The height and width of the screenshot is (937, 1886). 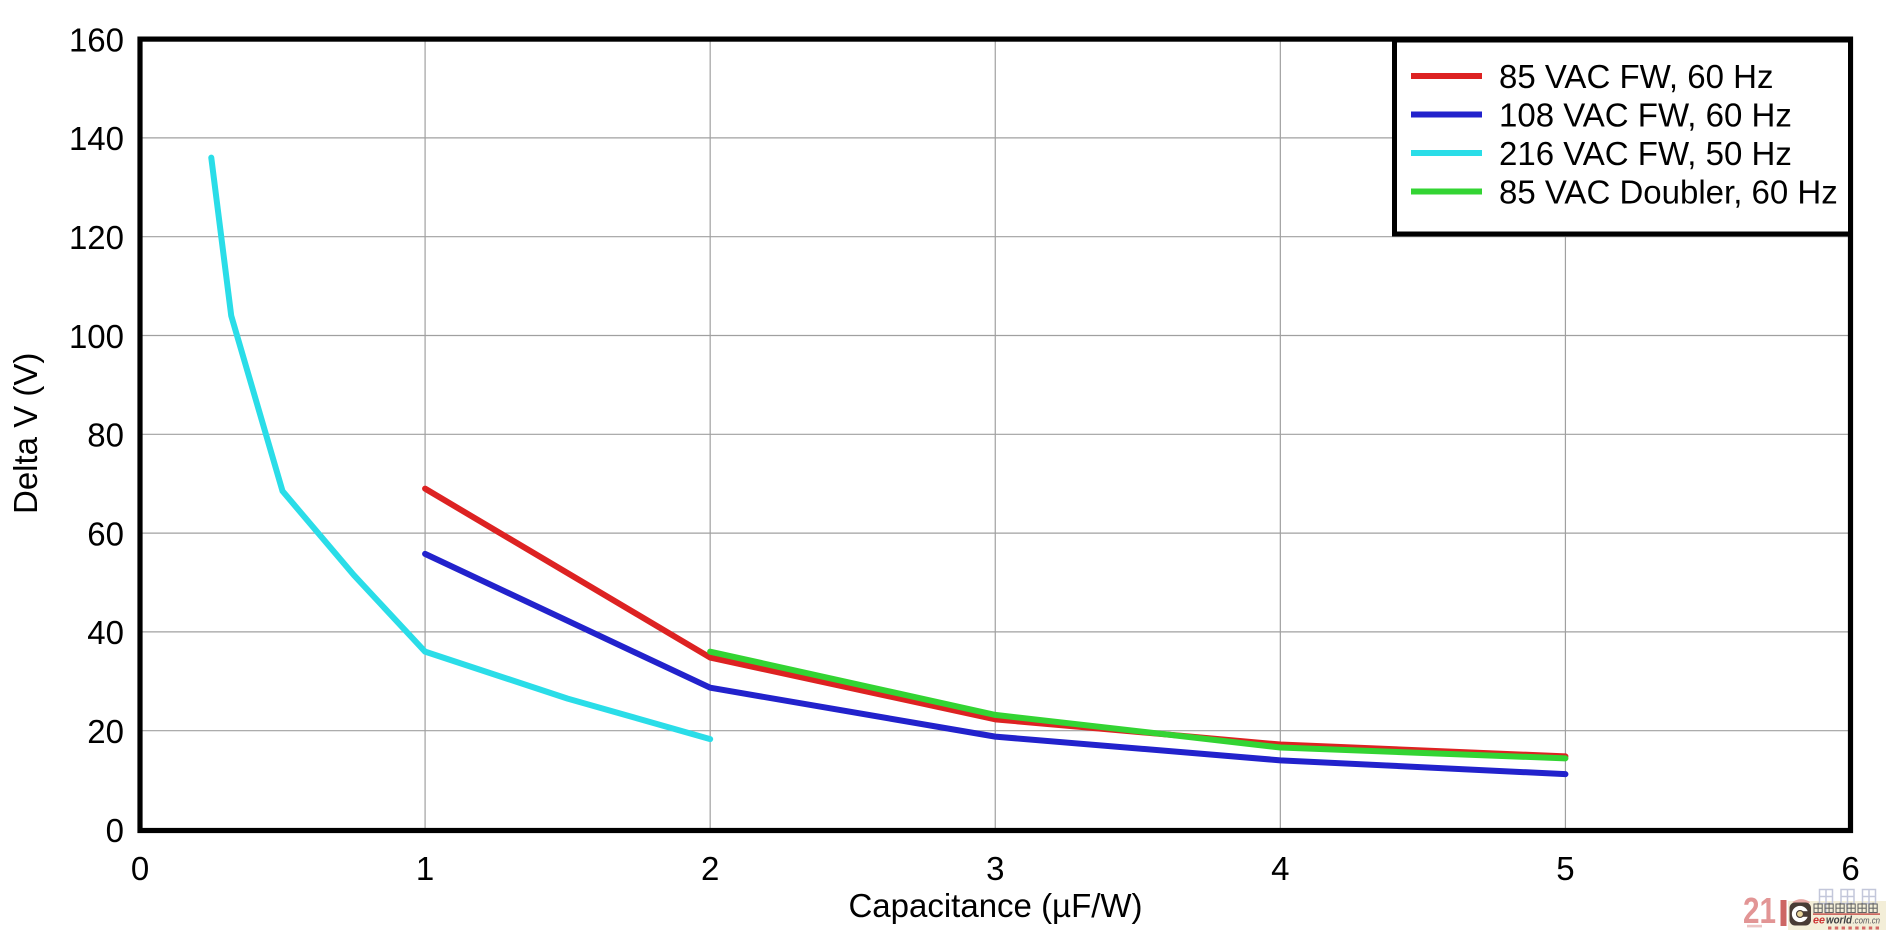 I want to click on svg-text: world, so click(x=1839, y=921).